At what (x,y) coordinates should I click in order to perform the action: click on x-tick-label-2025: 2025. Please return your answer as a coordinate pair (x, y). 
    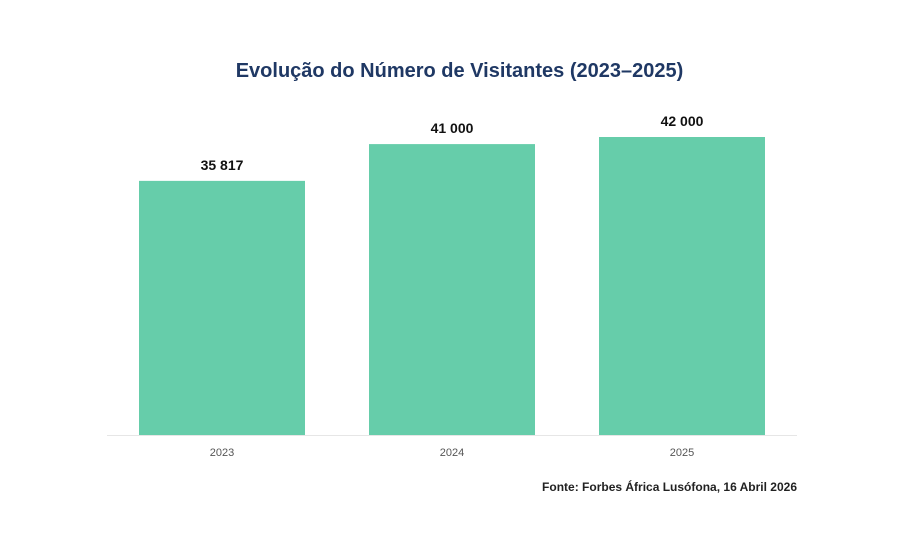
    Looking at the image, I should click on (682, 453).